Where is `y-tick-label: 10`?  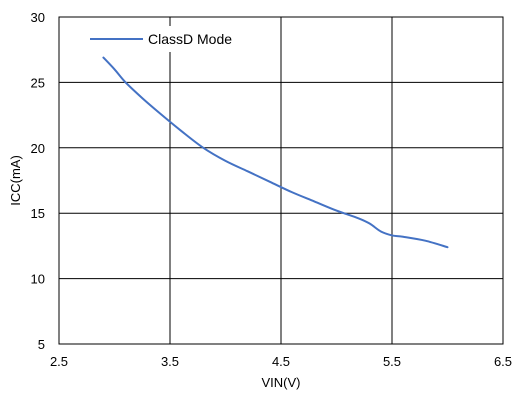 y-tick-label: 10 is located at coordinates (38, 279).